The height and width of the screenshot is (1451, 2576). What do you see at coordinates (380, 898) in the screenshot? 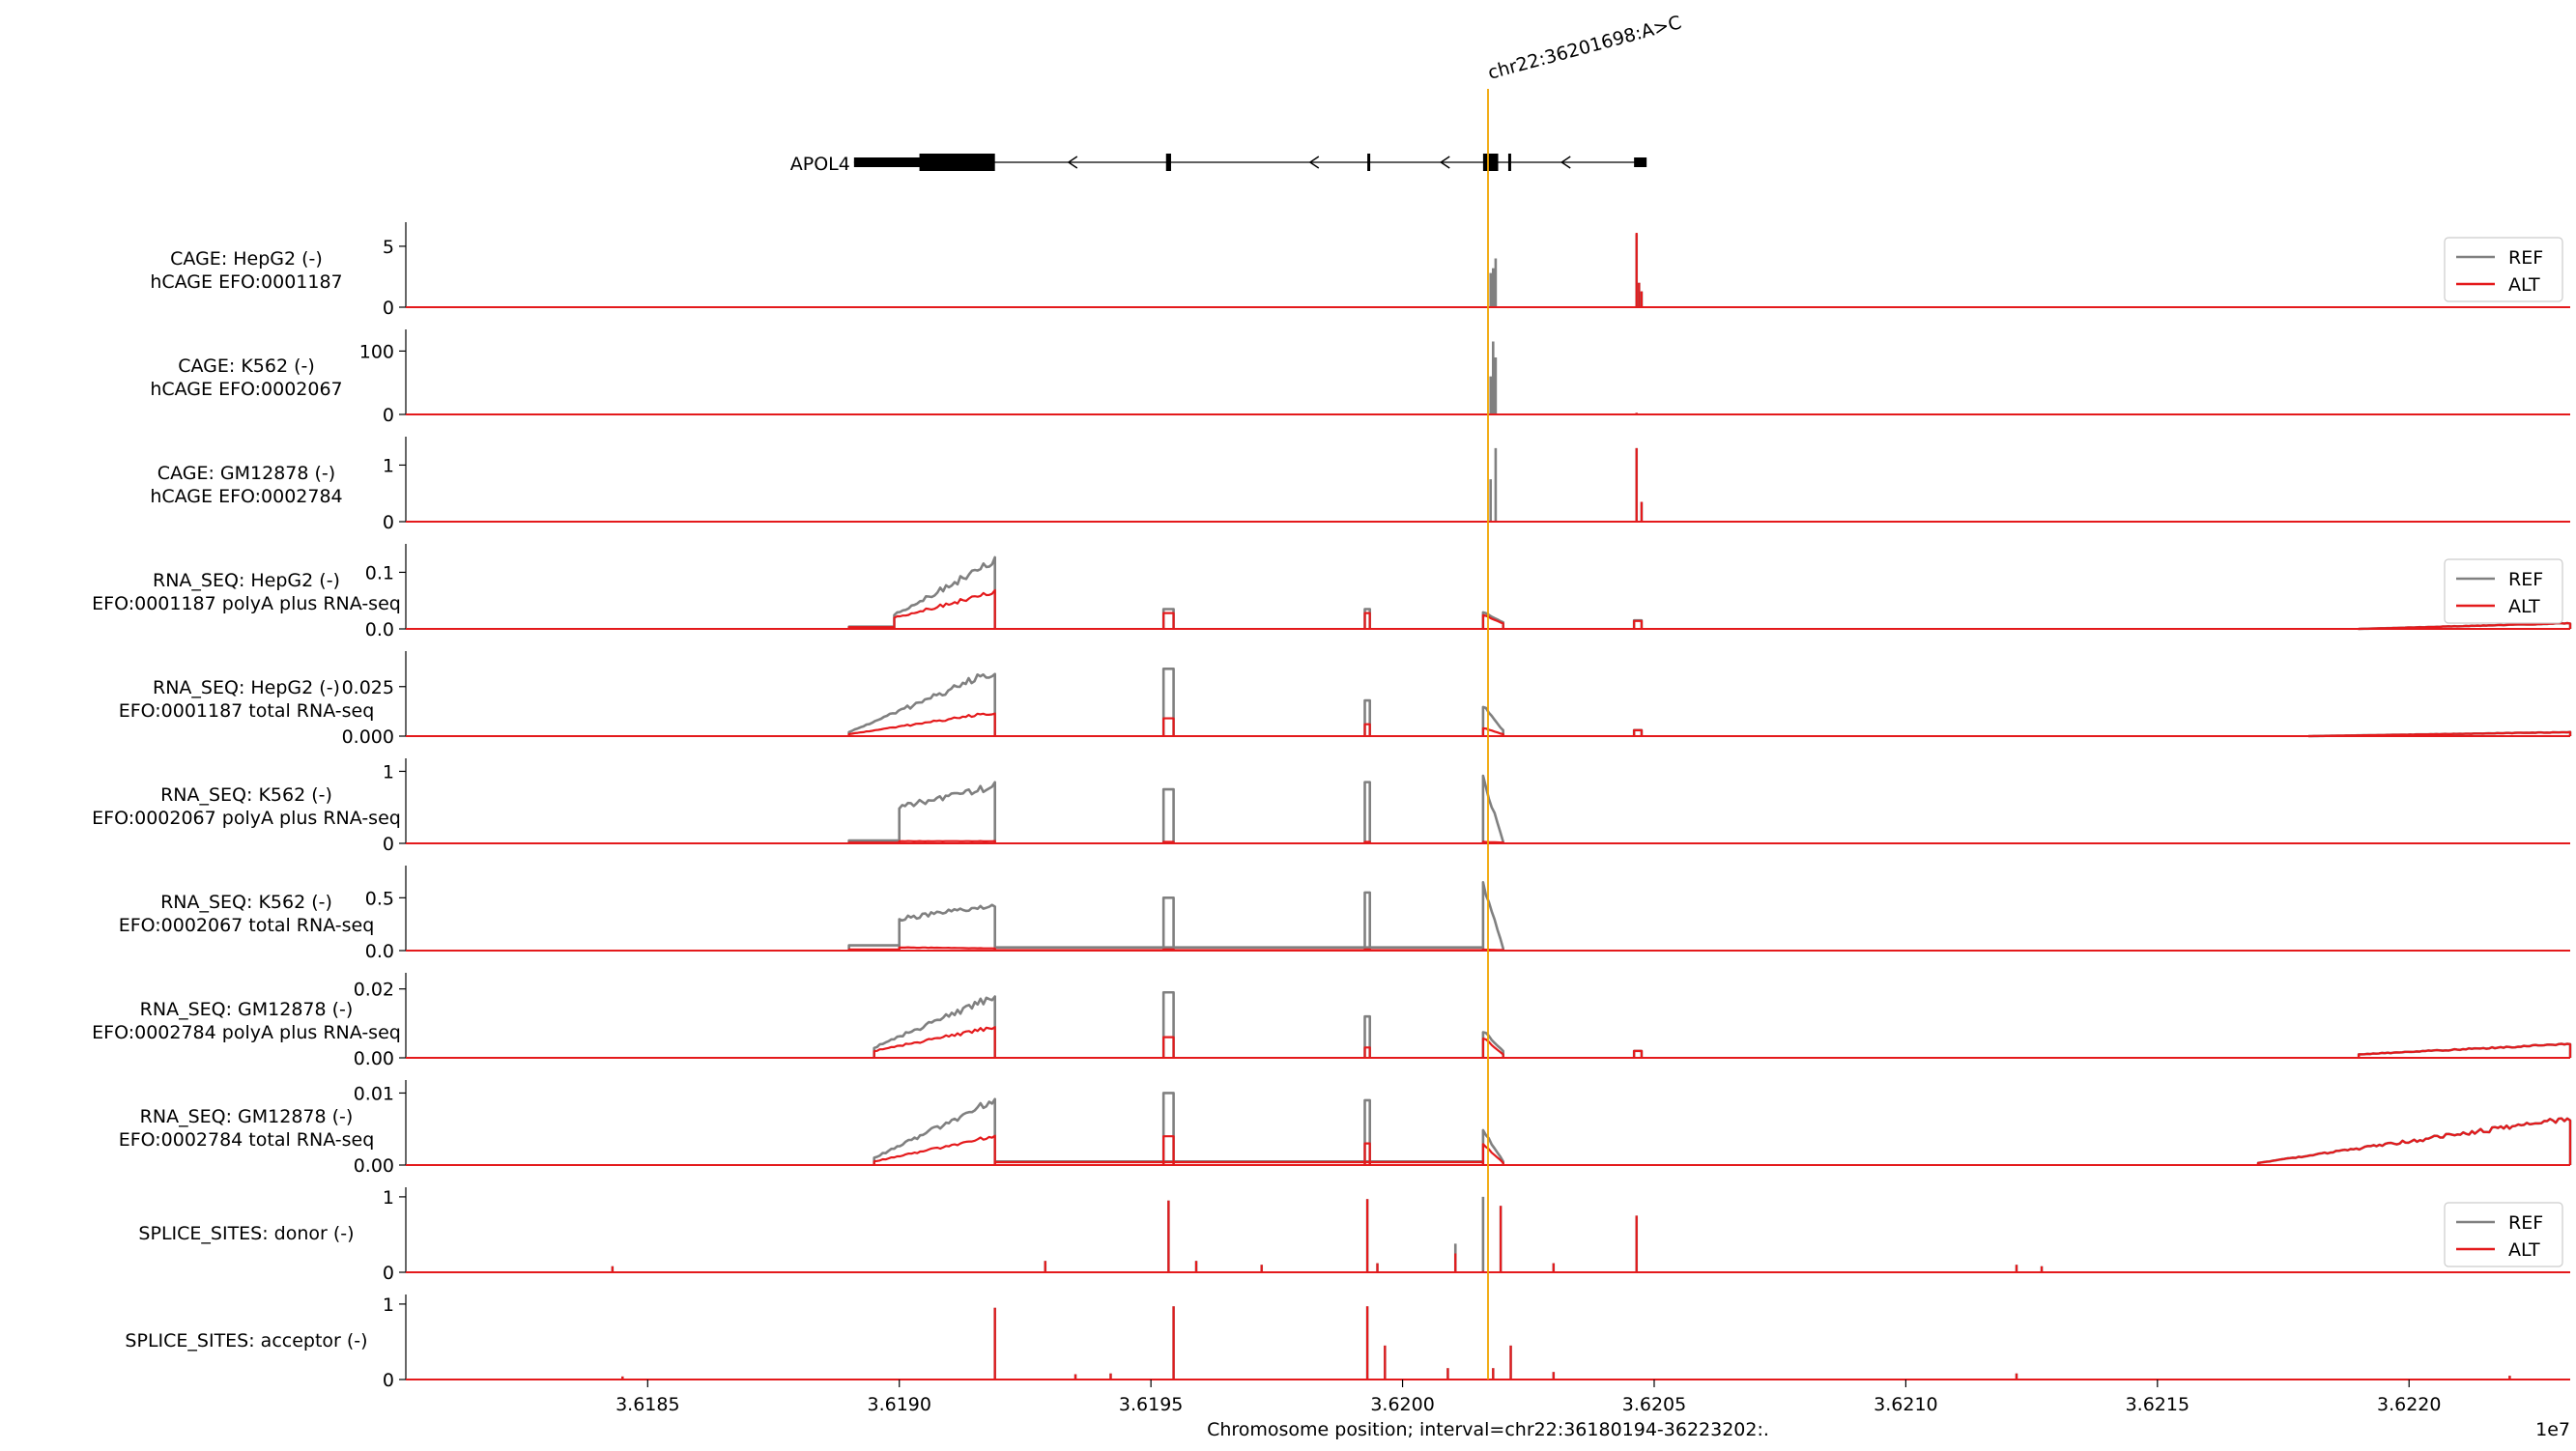
I see `y-tick-label: 0.5` at bounding box center [380, 898].